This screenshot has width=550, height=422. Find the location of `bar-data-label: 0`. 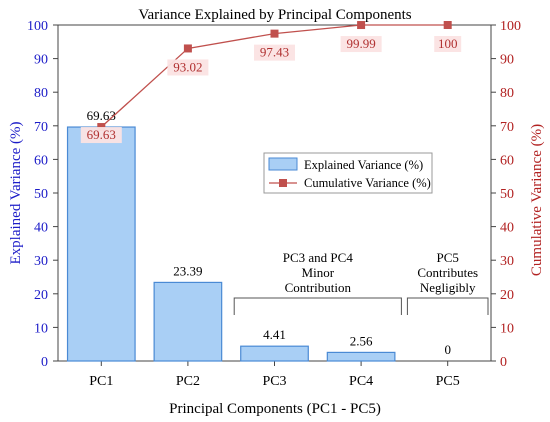

bar-data-label: 0 is located at coordinates (447, 349).